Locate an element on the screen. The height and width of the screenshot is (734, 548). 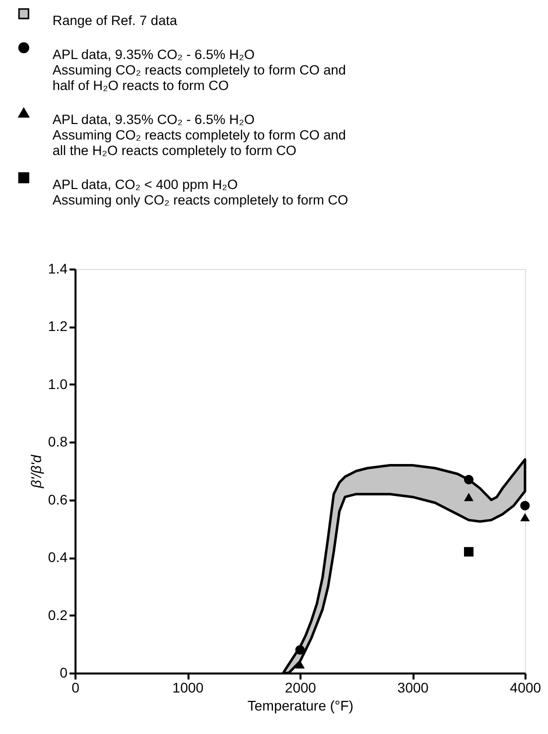
legend-label: APL data, 9.35% CO₂ - 6.5% H₂O Assuming CO₂ reacts completely to form CO and all the H₂O reacts completely to form CO is located at coordinates (199, 135).